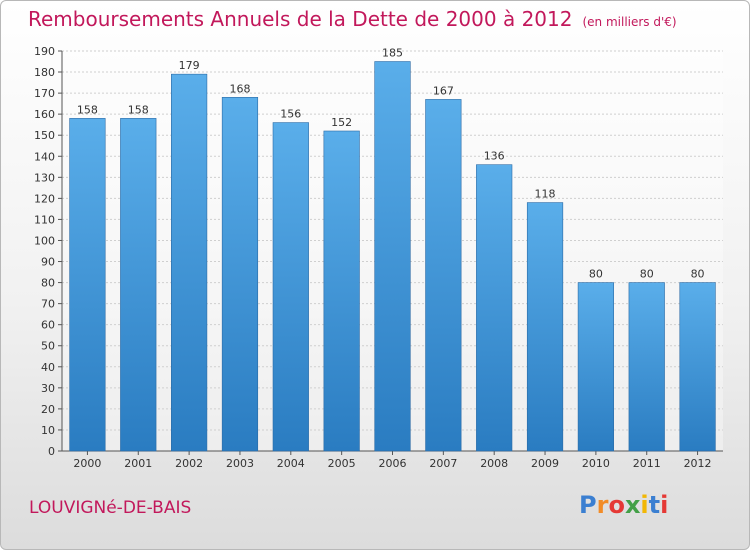  I want to click on x-tick-label-2012: 2012, so click(698, 463).